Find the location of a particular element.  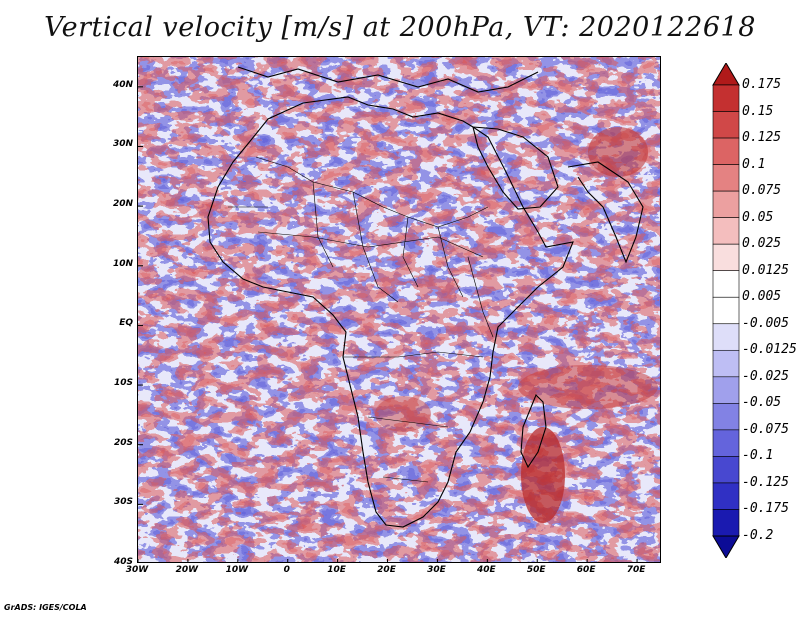

colorbar-level-label: -0.175 is located at coordinates (765, 509).